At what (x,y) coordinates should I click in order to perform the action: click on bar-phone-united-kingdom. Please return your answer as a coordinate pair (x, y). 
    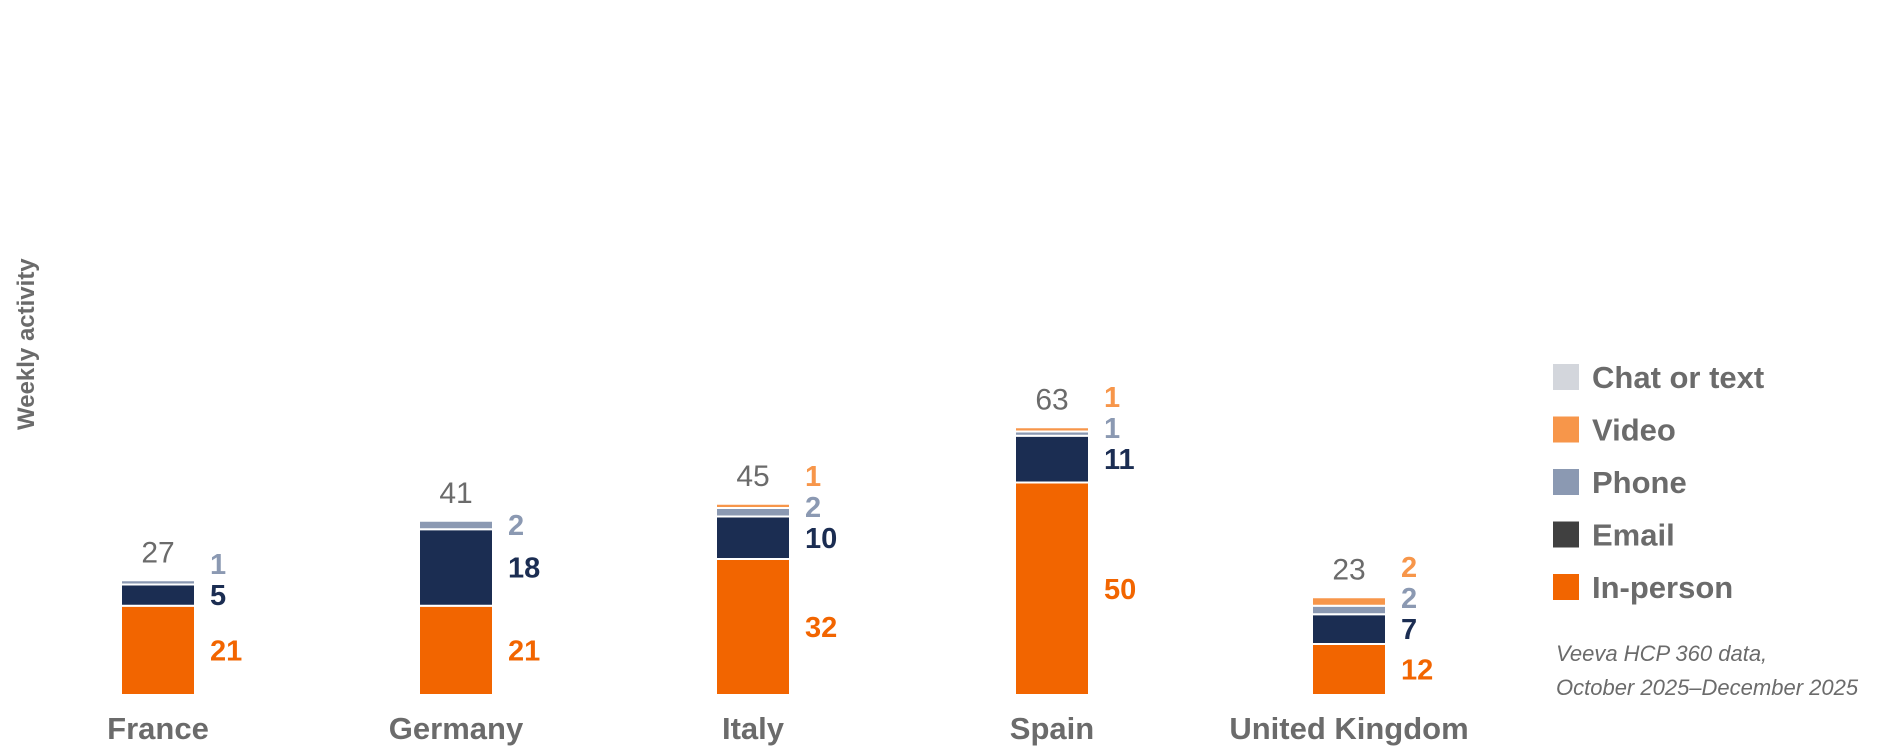
    Looking at the image, I should click on (1349, 610).